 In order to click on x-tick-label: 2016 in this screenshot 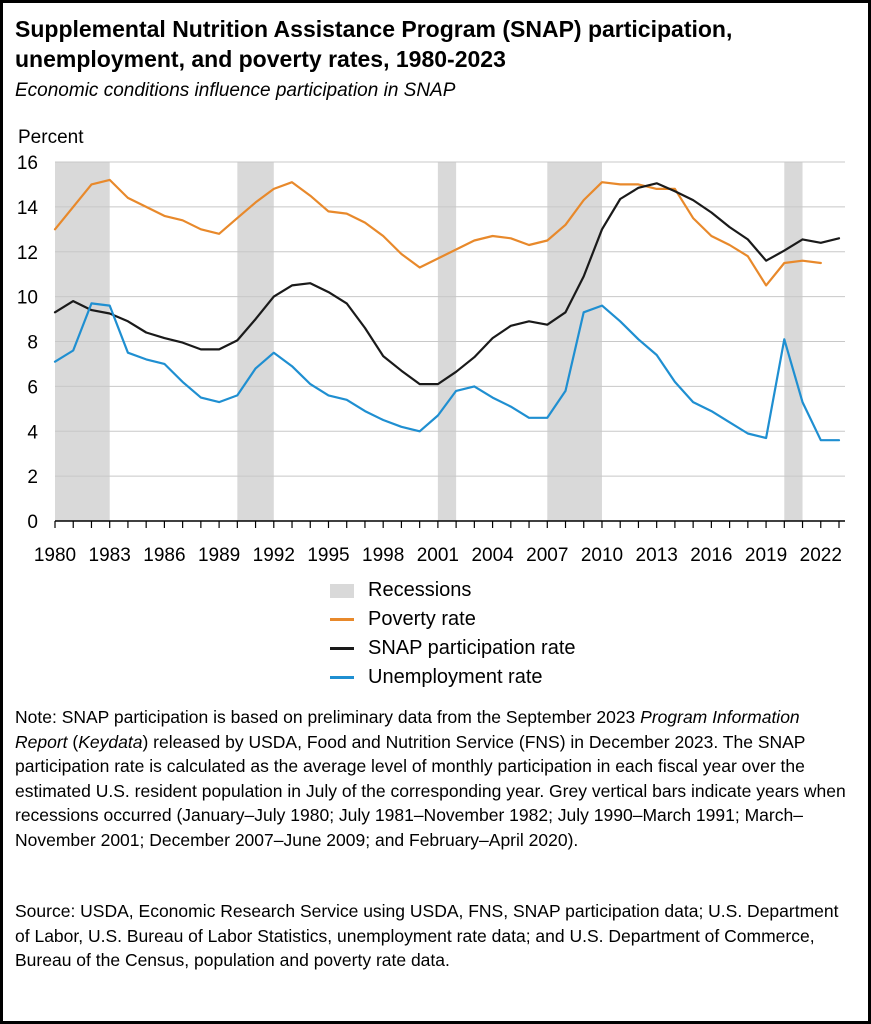, I will do `click(711, 555)`.